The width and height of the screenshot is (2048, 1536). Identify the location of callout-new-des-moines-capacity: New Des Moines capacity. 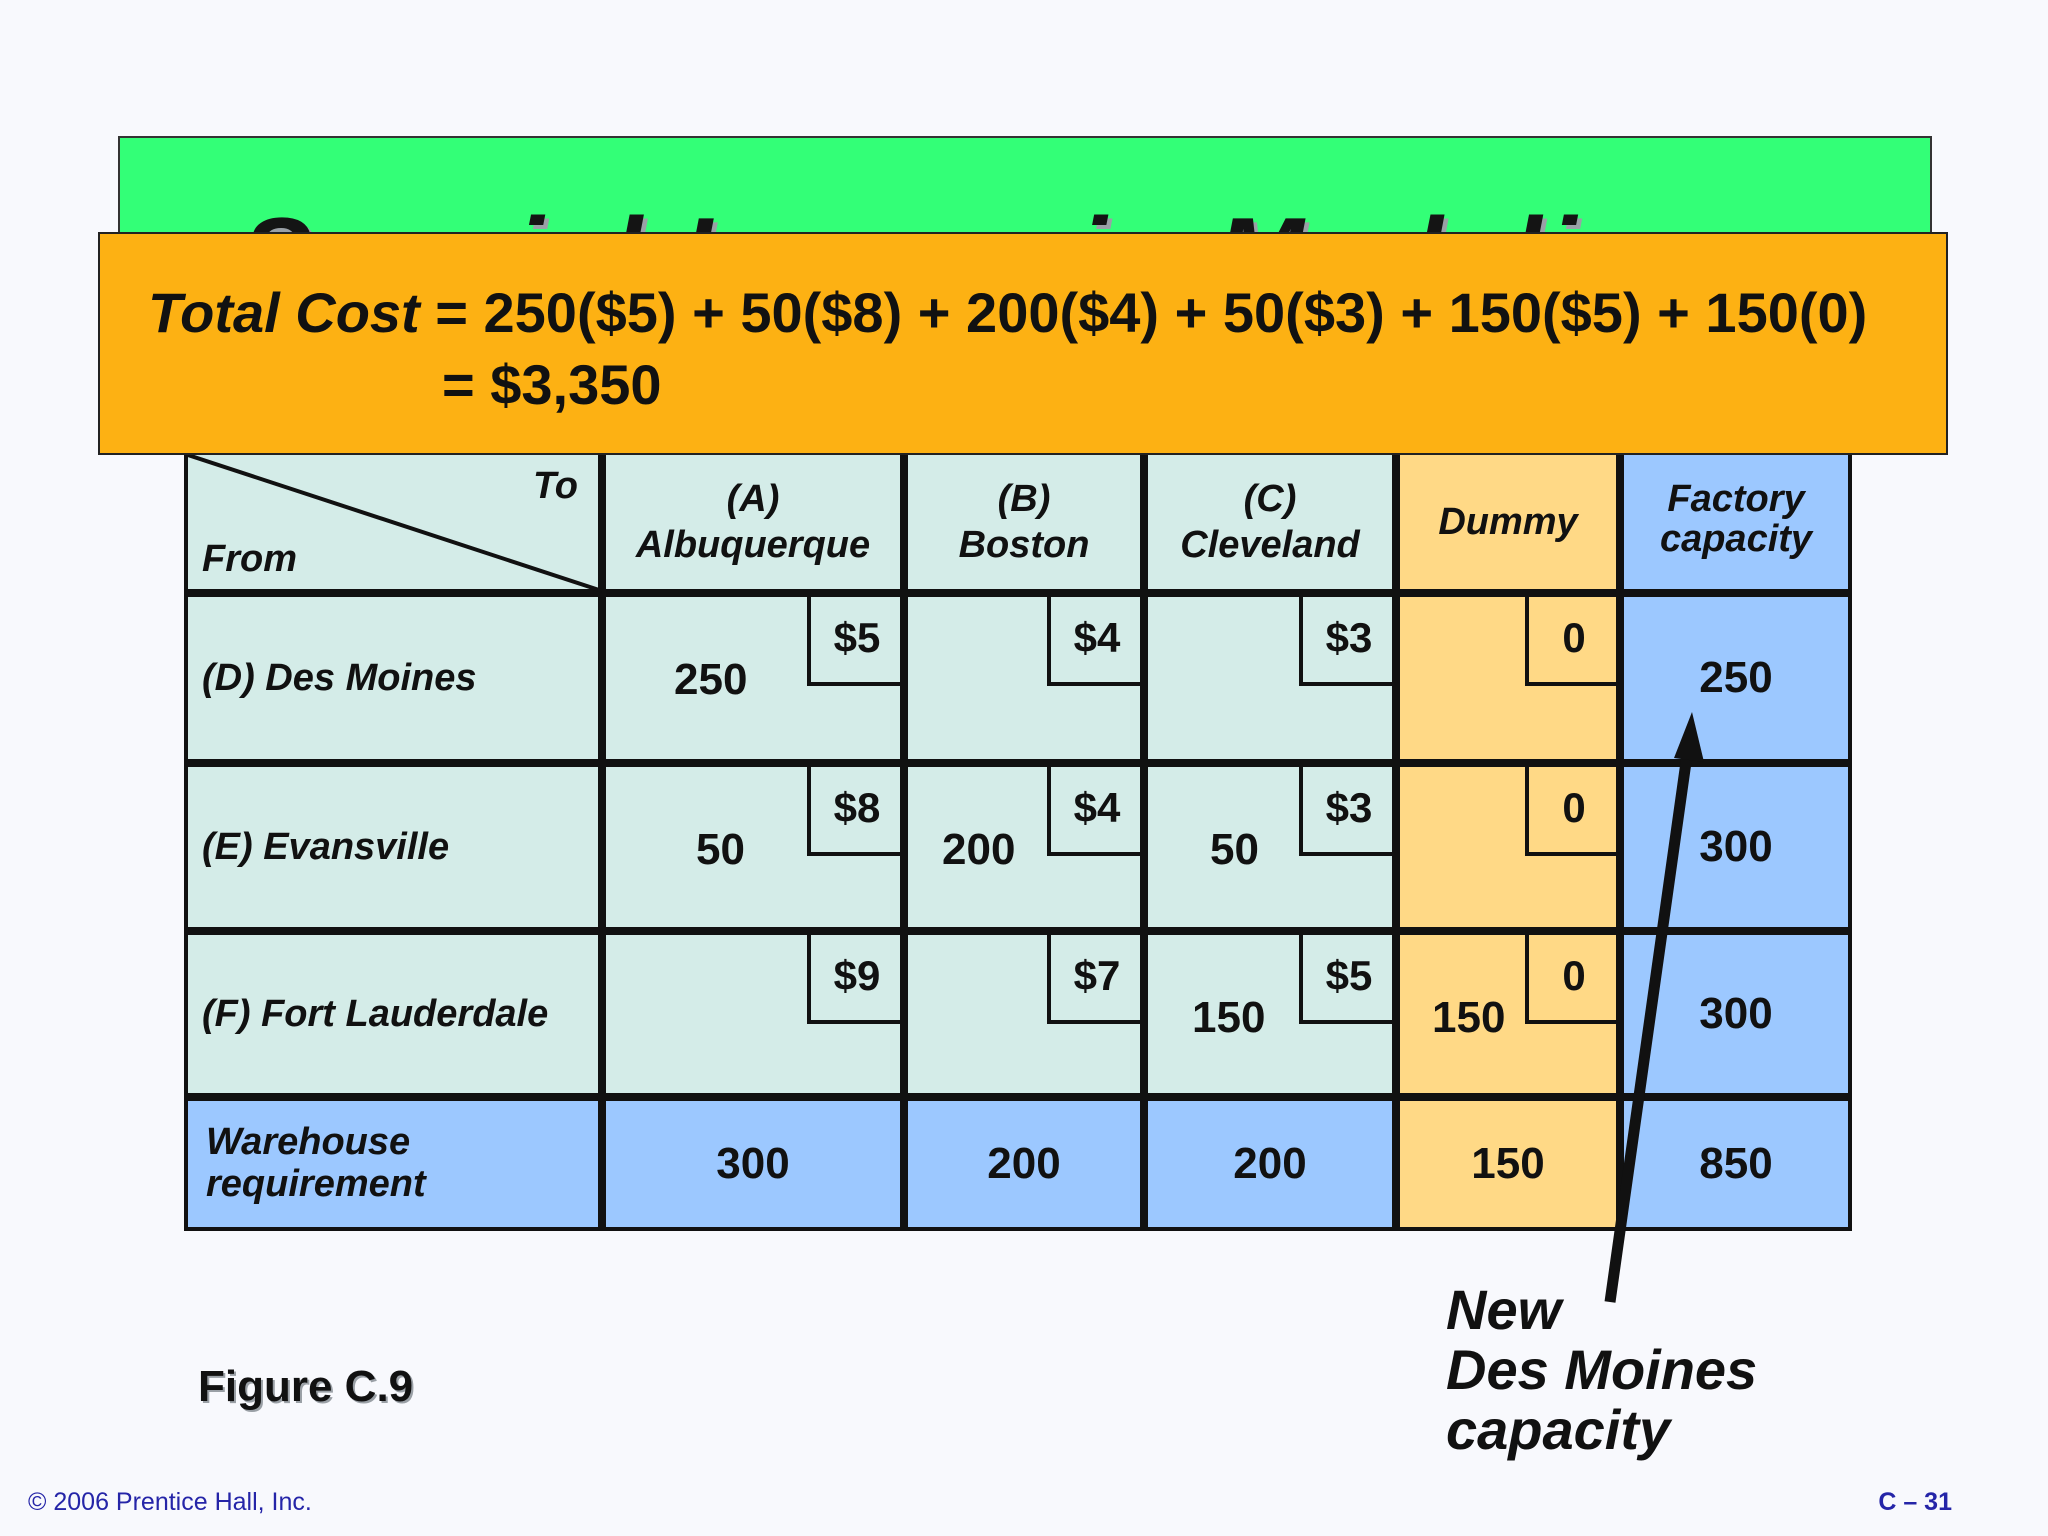
(1601, 1370).